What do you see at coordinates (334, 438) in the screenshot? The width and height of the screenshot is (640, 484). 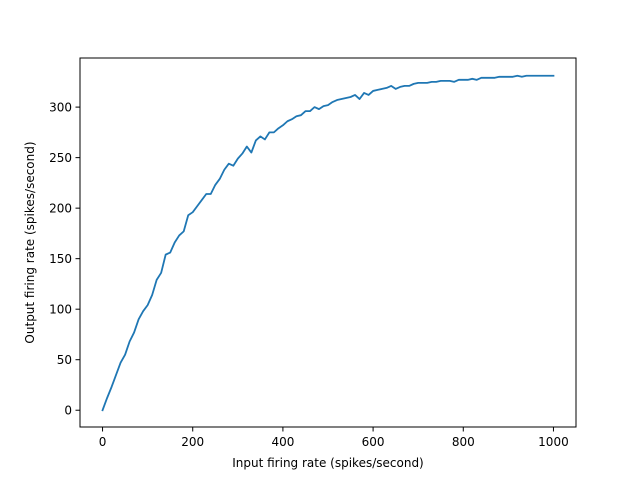 I see `x-axis-ticks: 0 200 400 600 800 1000` at bounding box center [334, 438].